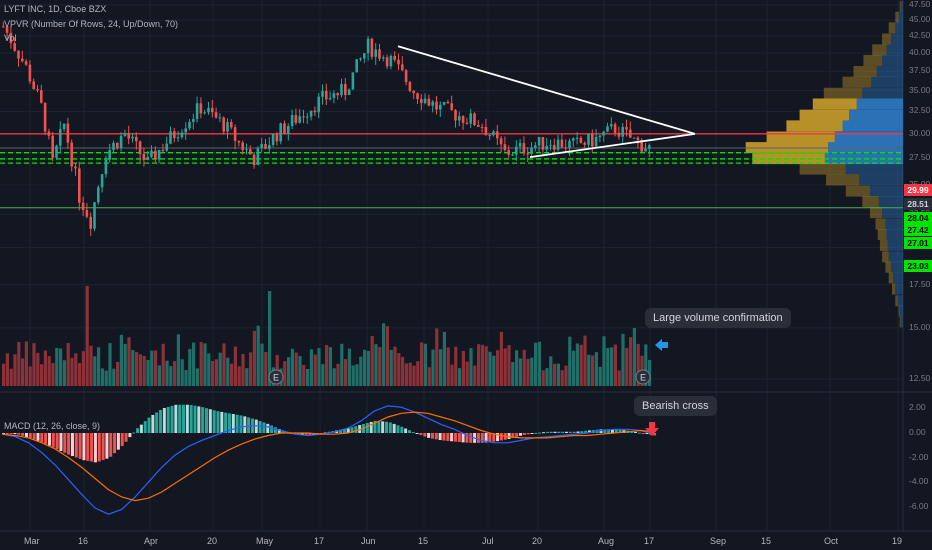 The height and width of the screenshot is (550, 932). I want to click on horizontal-levels, so click(451, 171).